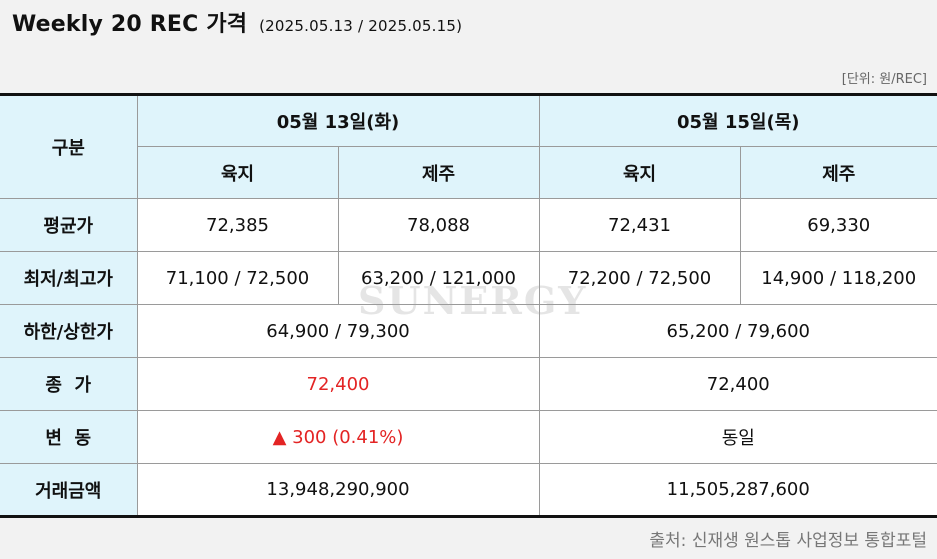 The image size is (937, 559). Describe the element at coordinates (438, 225) in the screenshot. I see `cell-avg-2: 78,088` at that location.